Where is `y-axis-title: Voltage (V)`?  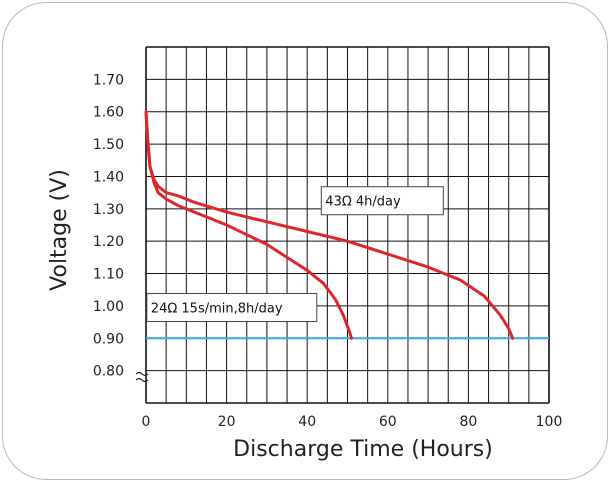 y-axis-title: Voltage (V) is located at coordinates (59, 230).